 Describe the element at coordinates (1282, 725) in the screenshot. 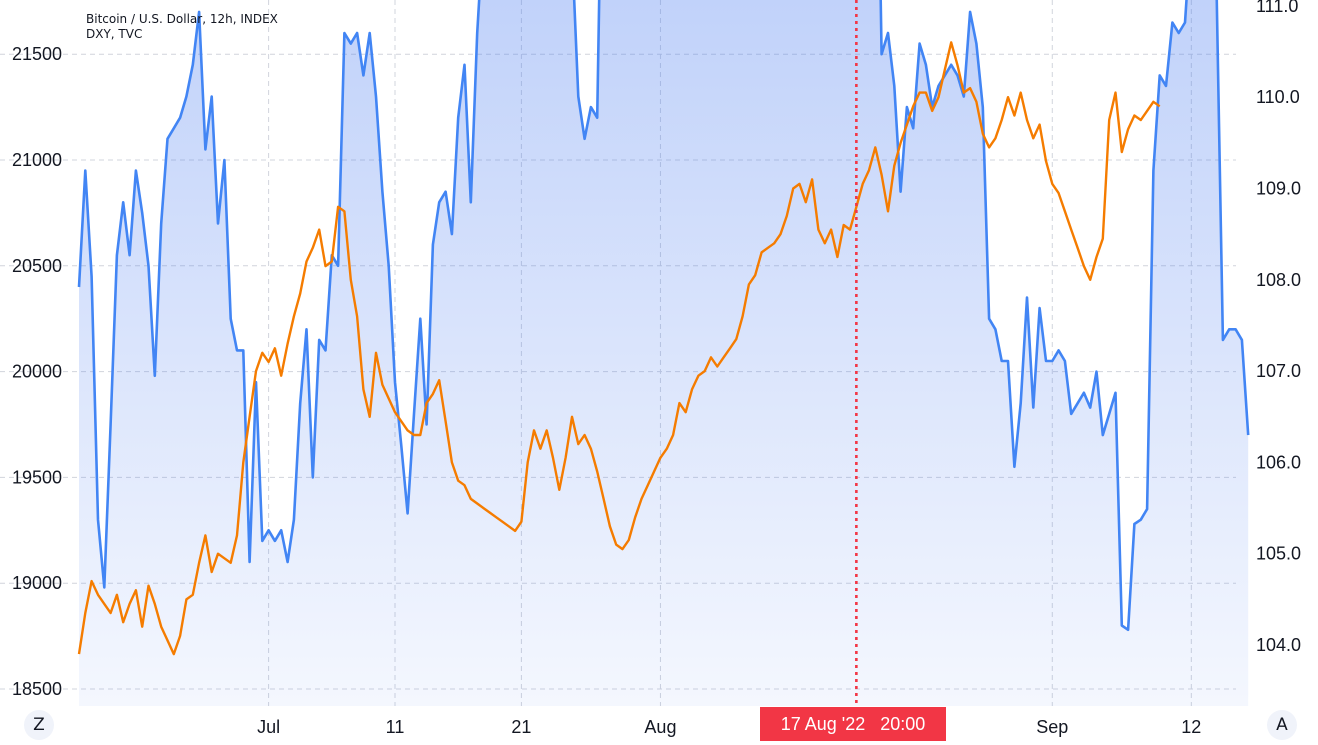

I see `auto-scale-button: A` at that location.